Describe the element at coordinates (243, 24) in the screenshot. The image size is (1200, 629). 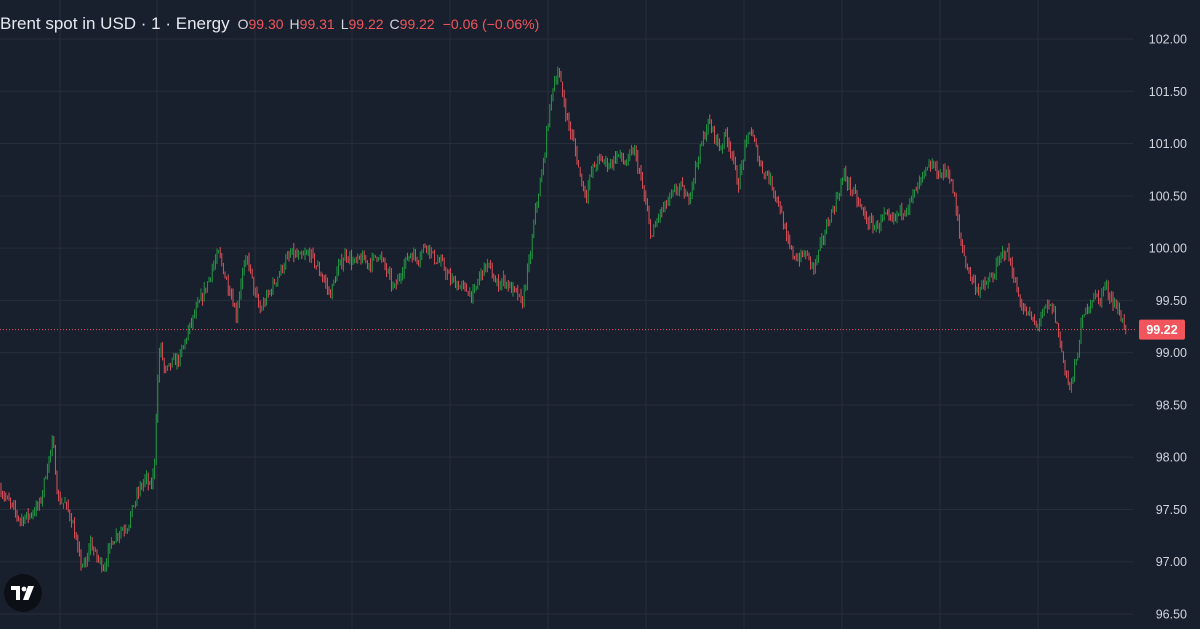
I see `open-label: O` at that location.